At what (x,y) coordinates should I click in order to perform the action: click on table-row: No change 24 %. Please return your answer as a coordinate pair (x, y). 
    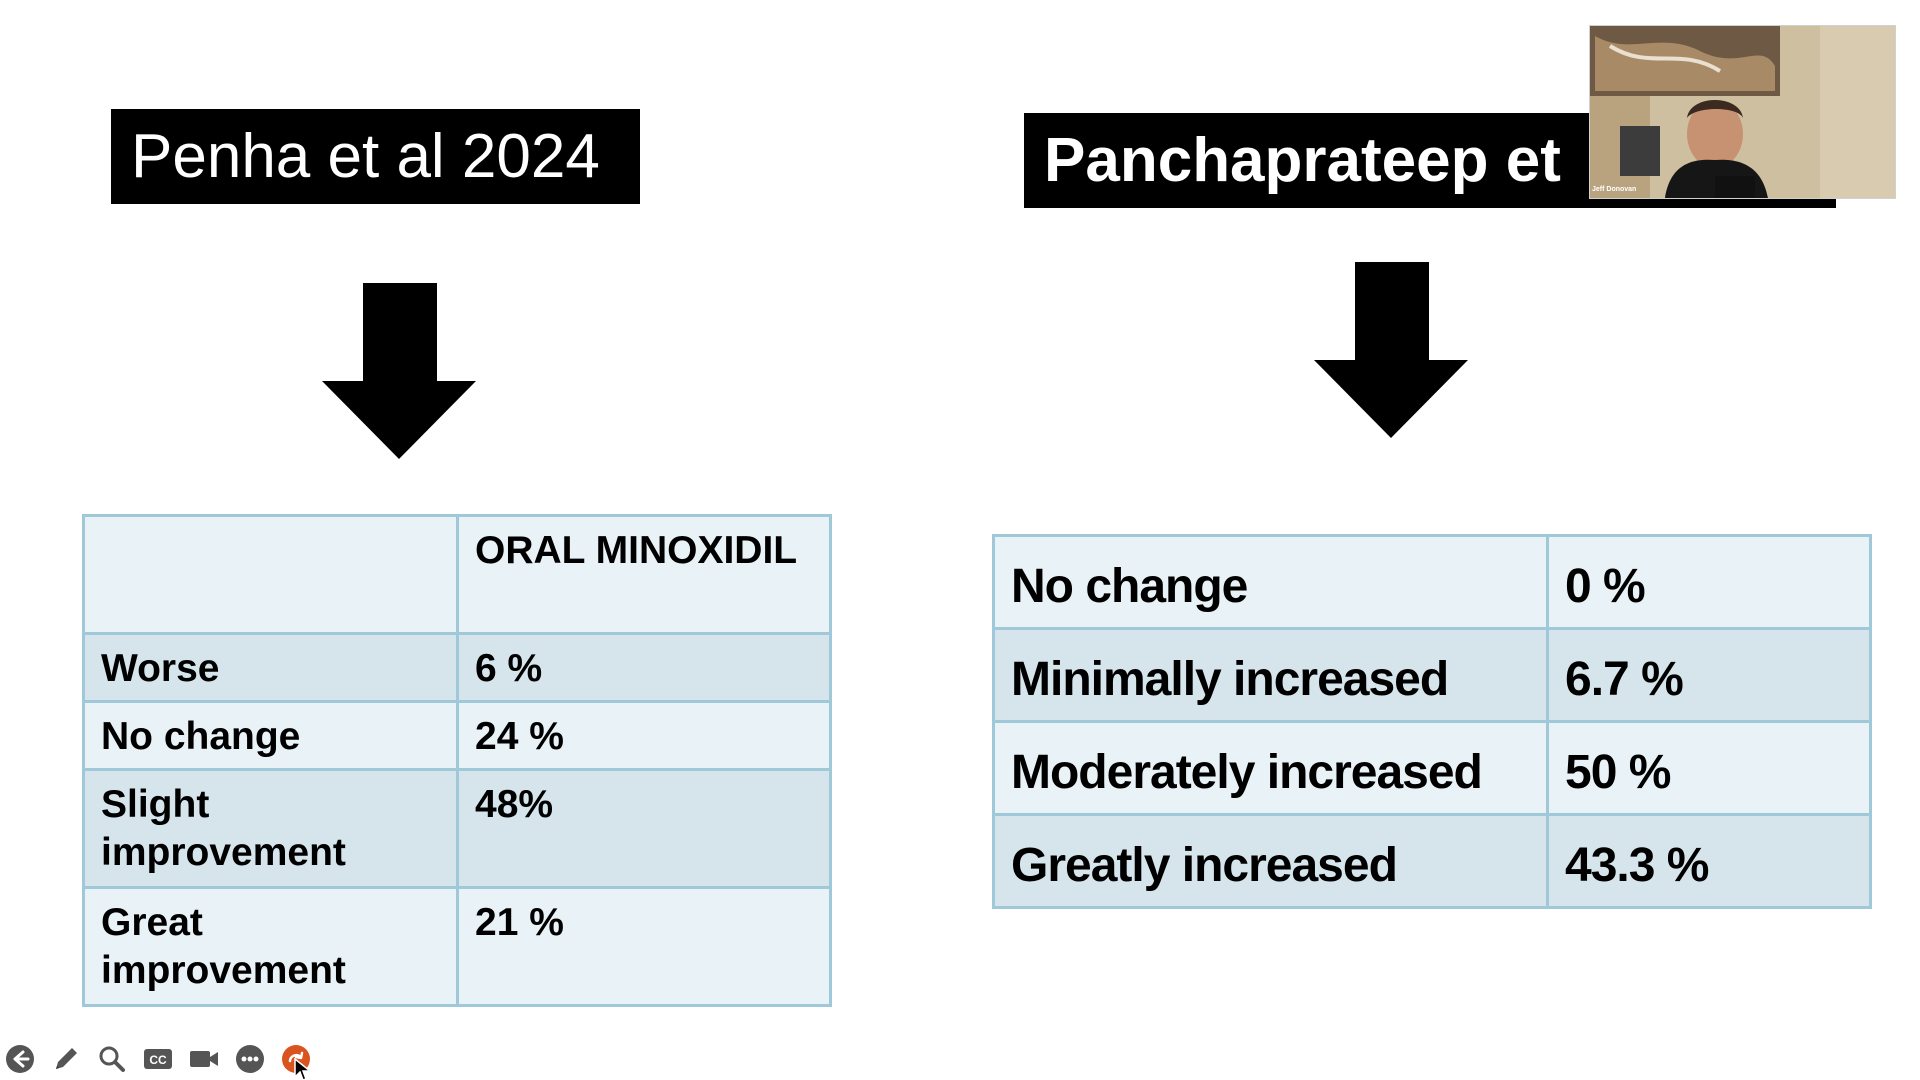
    Looking at the image, I should click on (457, 735).